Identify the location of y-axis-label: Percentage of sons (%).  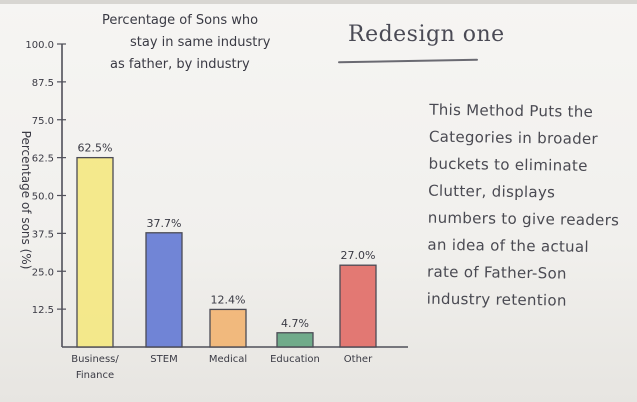
(26, 200).